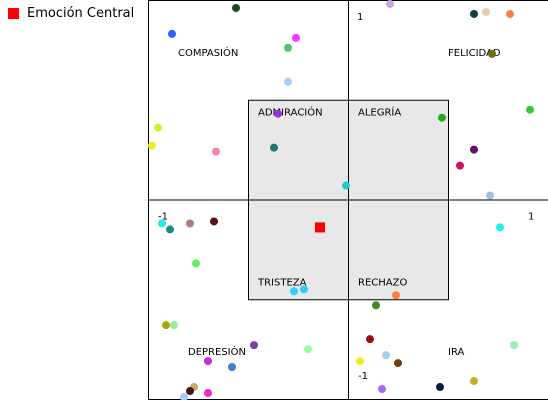 This screenshot has width=548, height=400. What do you see at coordinates (382, 282) in the screenshot?
I see `zone-label: RECHAZO` at bounding box center [382, 282].